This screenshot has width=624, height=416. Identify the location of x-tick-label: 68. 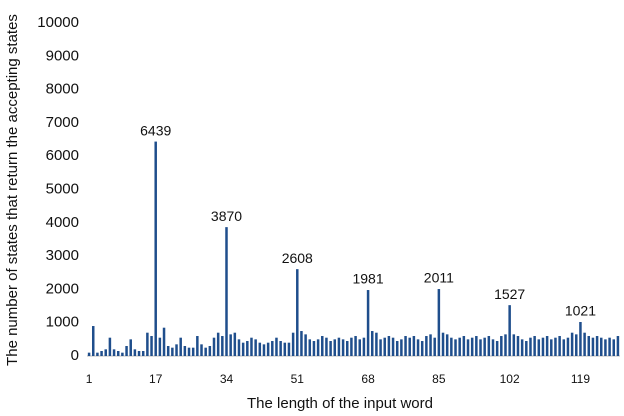
(368, 379).